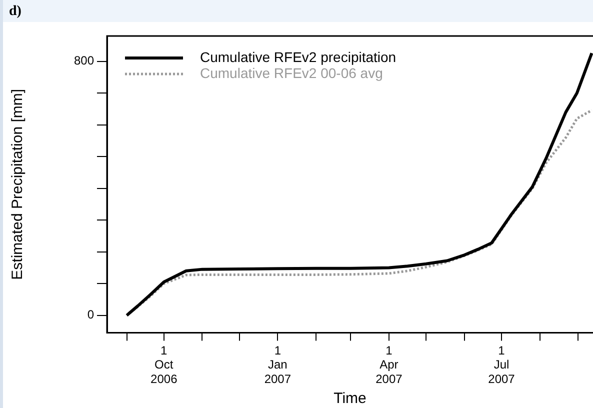 Image resolution: width=593 pixels, height=408 pixels. Describe the element at coordinates (84, 61) in the screenshot. I see `y-tick-label: 800` at that location.